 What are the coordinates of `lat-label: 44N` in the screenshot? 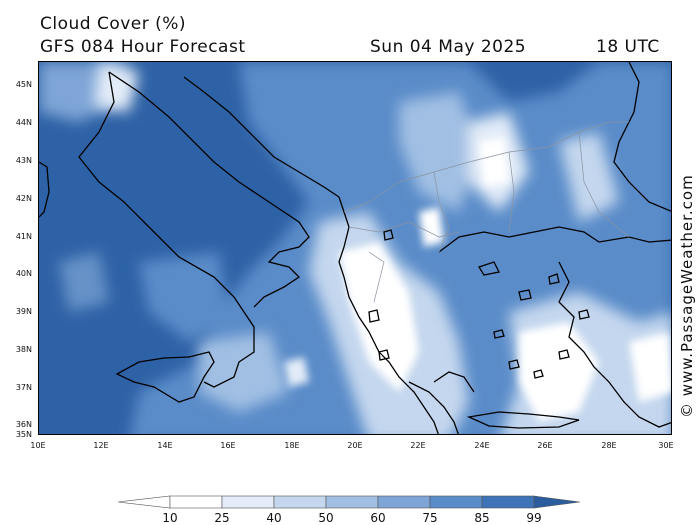 It's located at (23, 122).